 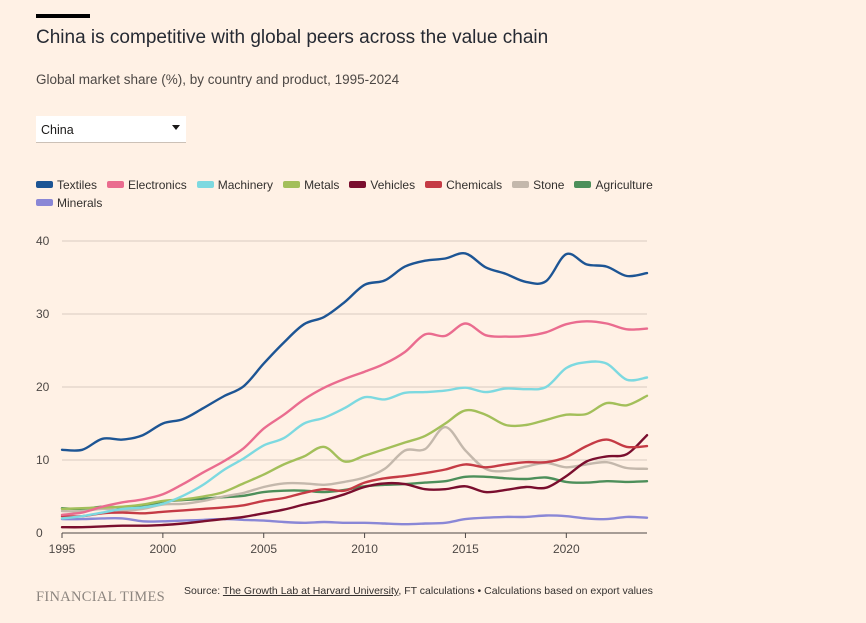 What do you see at coordinates (80, 203) in the screenshot?
I see `legend-label: Minerals` at bounding box center [80, 203].